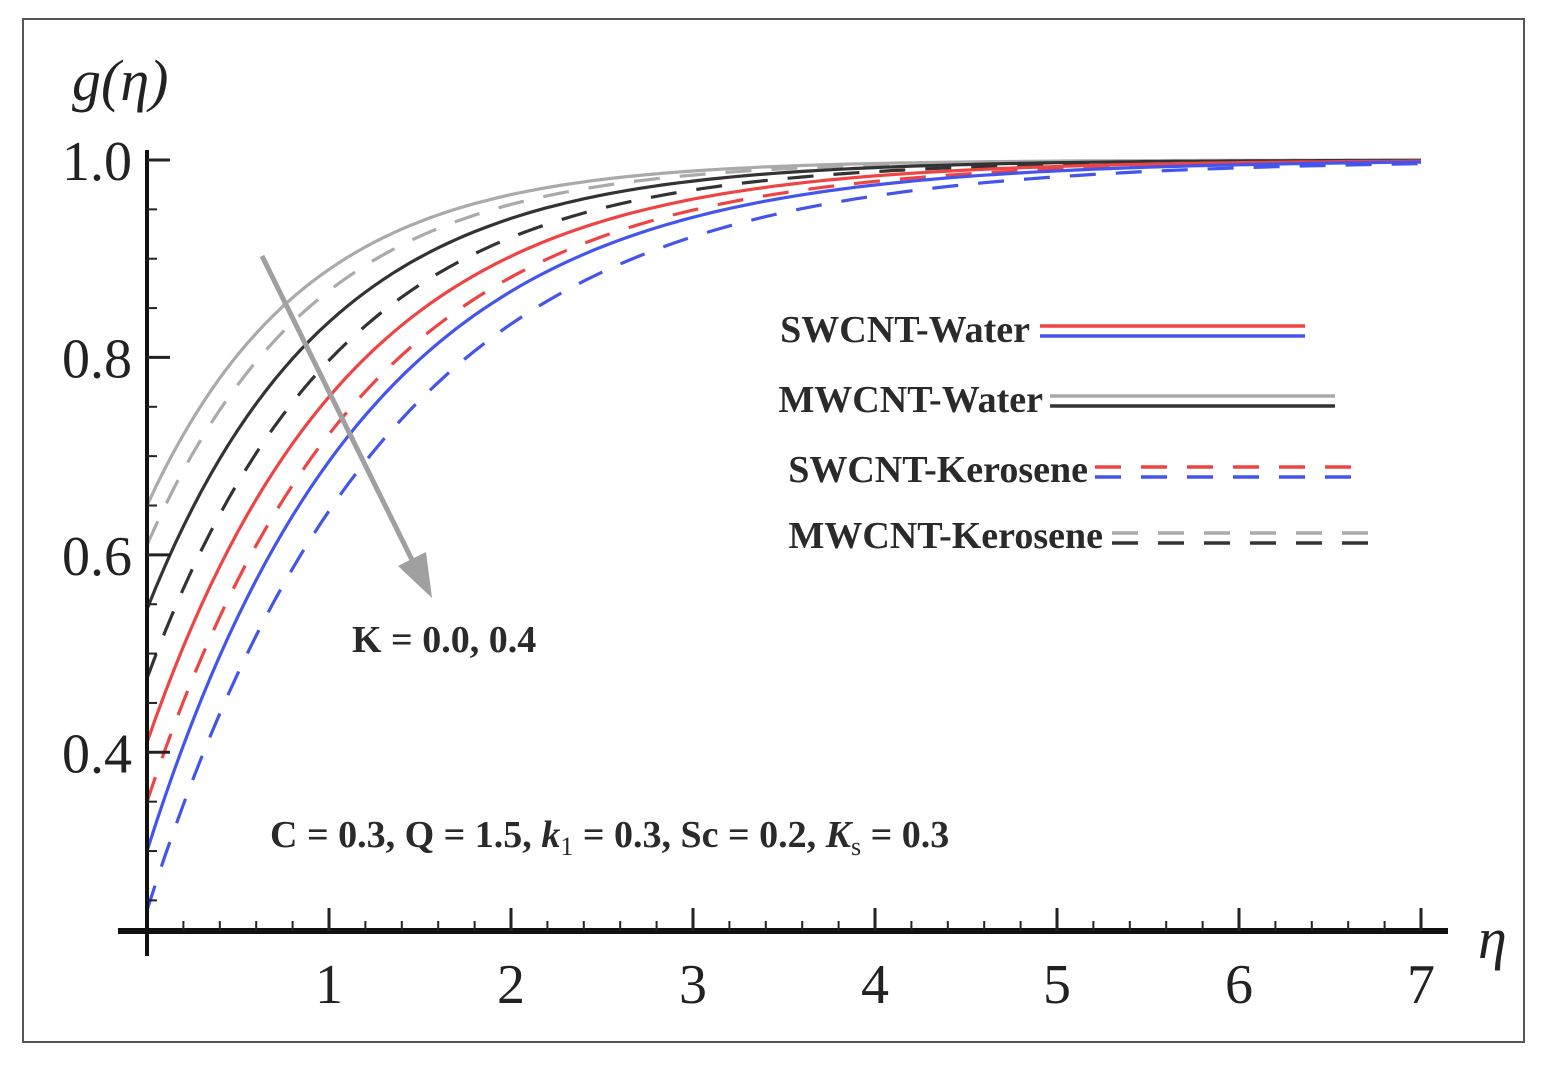 The height and width of the screenshot is (1071, 1549). I want to click on x-tick-label: 3, so click(693, 985).